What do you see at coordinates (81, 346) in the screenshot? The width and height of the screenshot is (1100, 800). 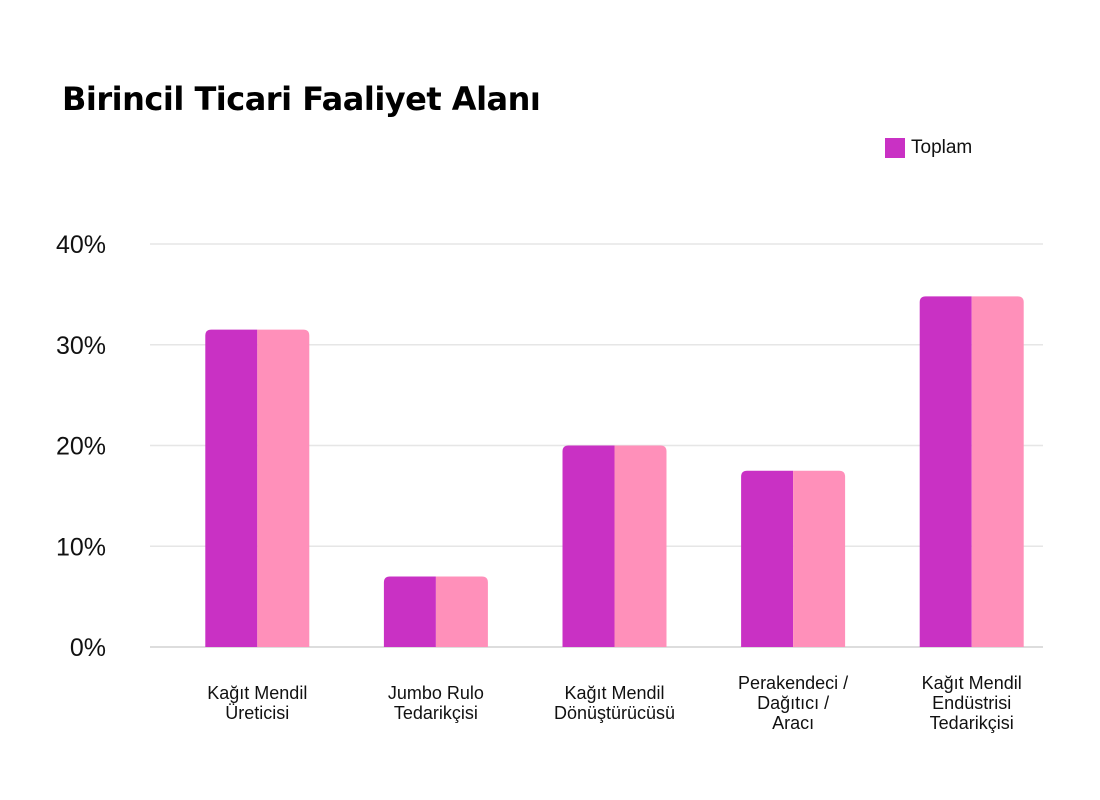 I see `y-tick-label: 30%` at bounding box center [81, 346].